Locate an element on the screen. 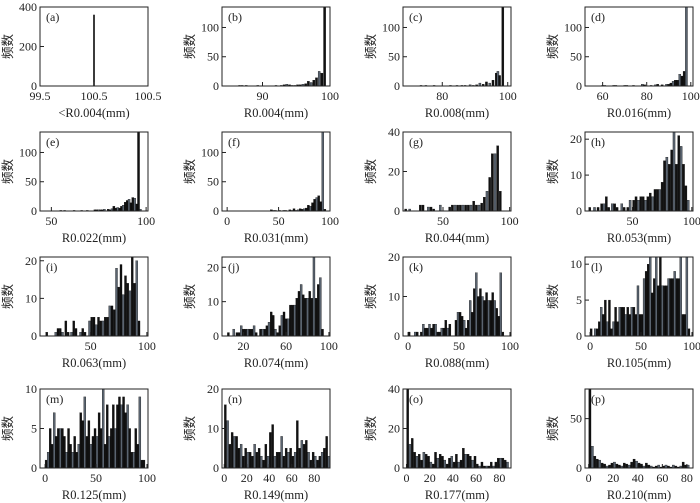  x-axis-label: R0.125(mm) is located at coordinates (94, 495).